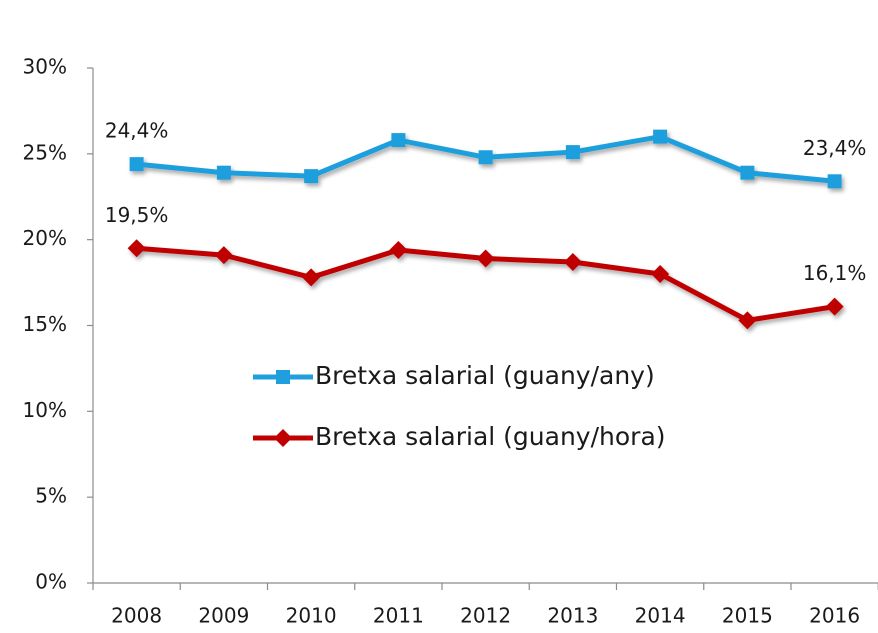 The height and width of the screenshot is (633, 878). Describe the element at coordinates (747, 616) in the screenshot. I see `x-tick-label: 2015` at that location.